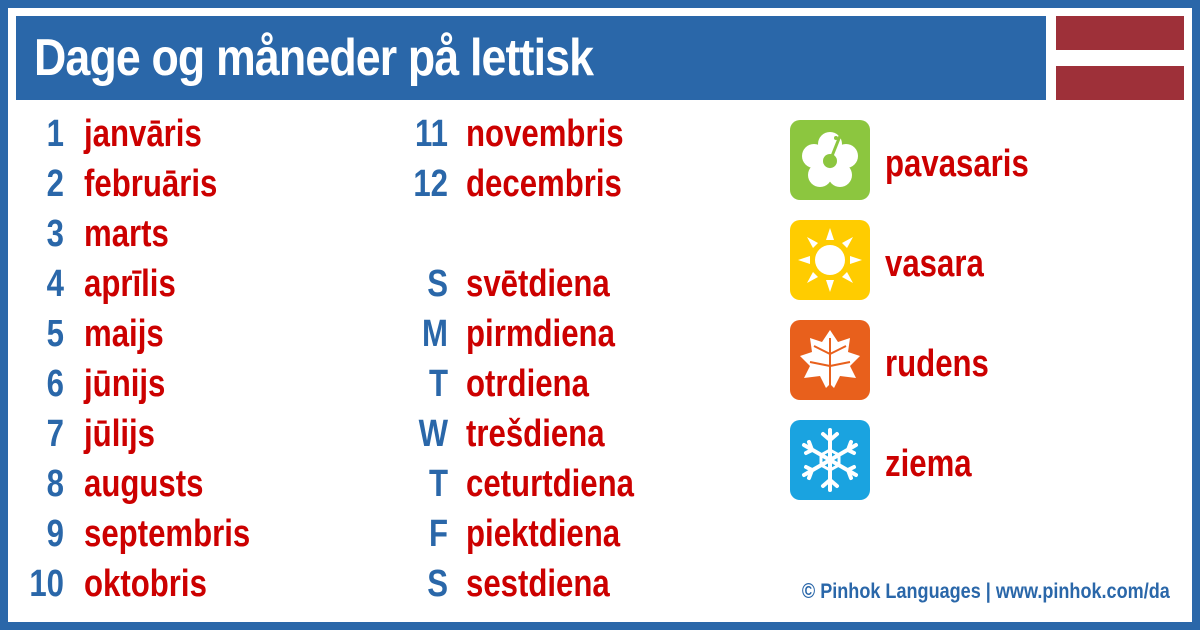  What do you see at coordinates (438, 534) in the screenshot?
I see `day-letter: F` at bounding box center [438, 534].